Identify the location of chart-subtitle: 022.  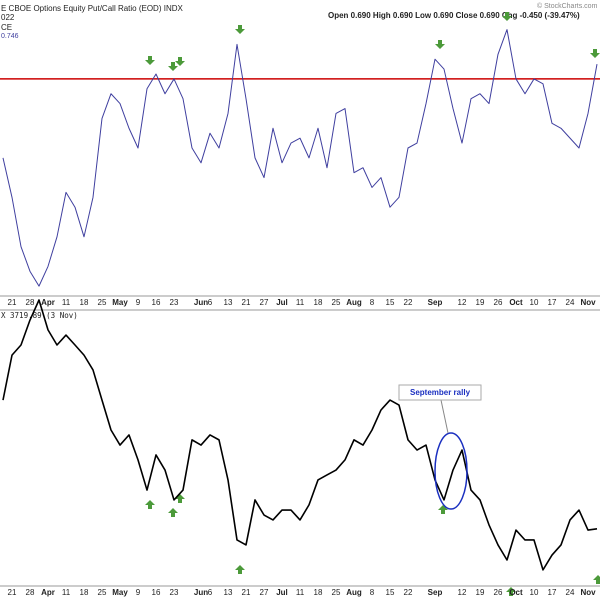
(8, 17).